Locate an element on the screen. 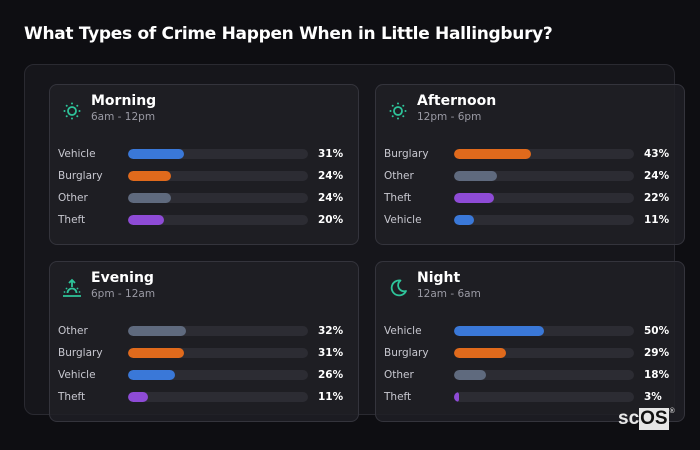 The width and height of the screenshot is (700, 450). bar-row: Burglary 31% is located at coordinates (208, 356).